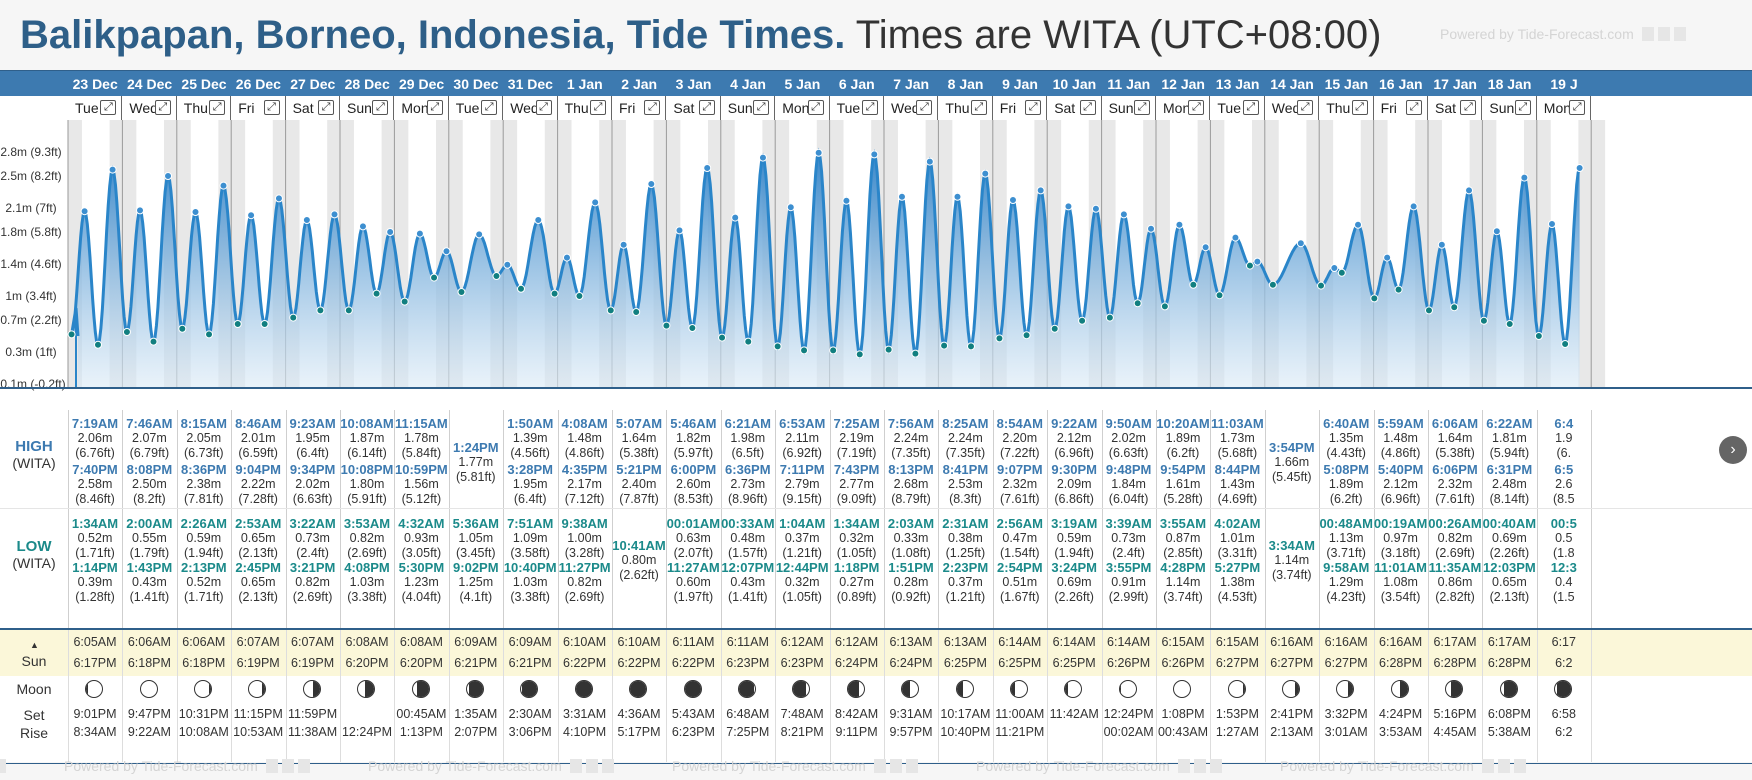  Describe the element at coordinates (476, 447) in the screenshot. I see `tide-time: 1:24PM` at that location.